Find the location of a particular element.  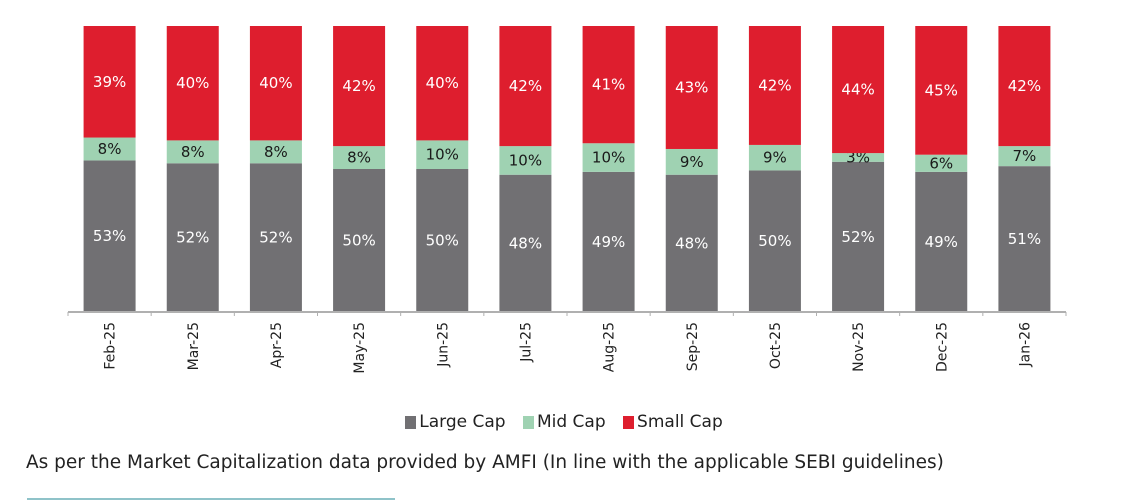

data-label-mid-cap-jun-25: 10% is located at coordinates (442, 155).